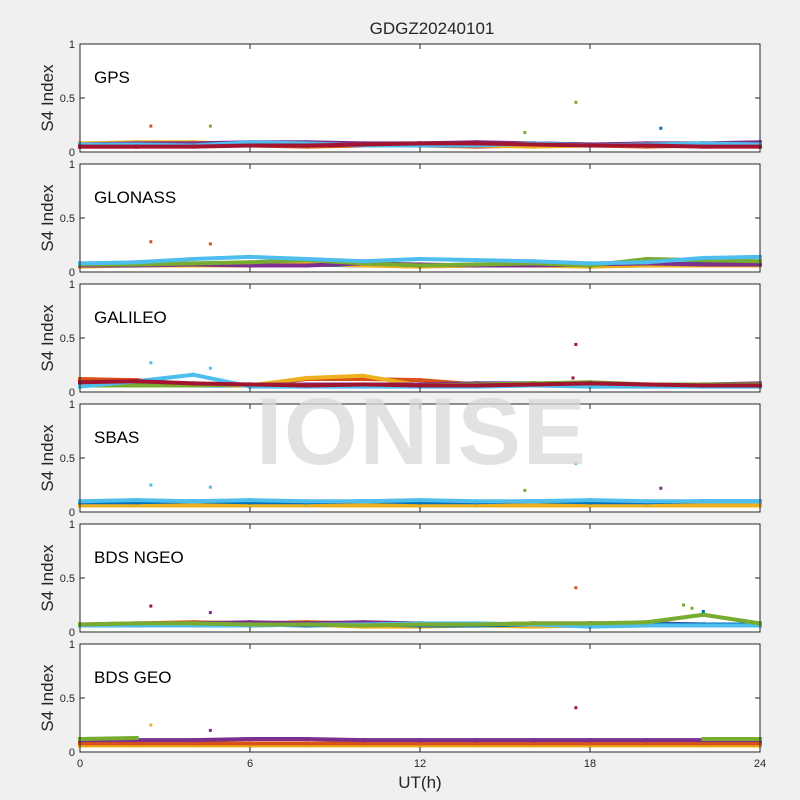  I want to click on panel-label: GPS, so click(112, 77).